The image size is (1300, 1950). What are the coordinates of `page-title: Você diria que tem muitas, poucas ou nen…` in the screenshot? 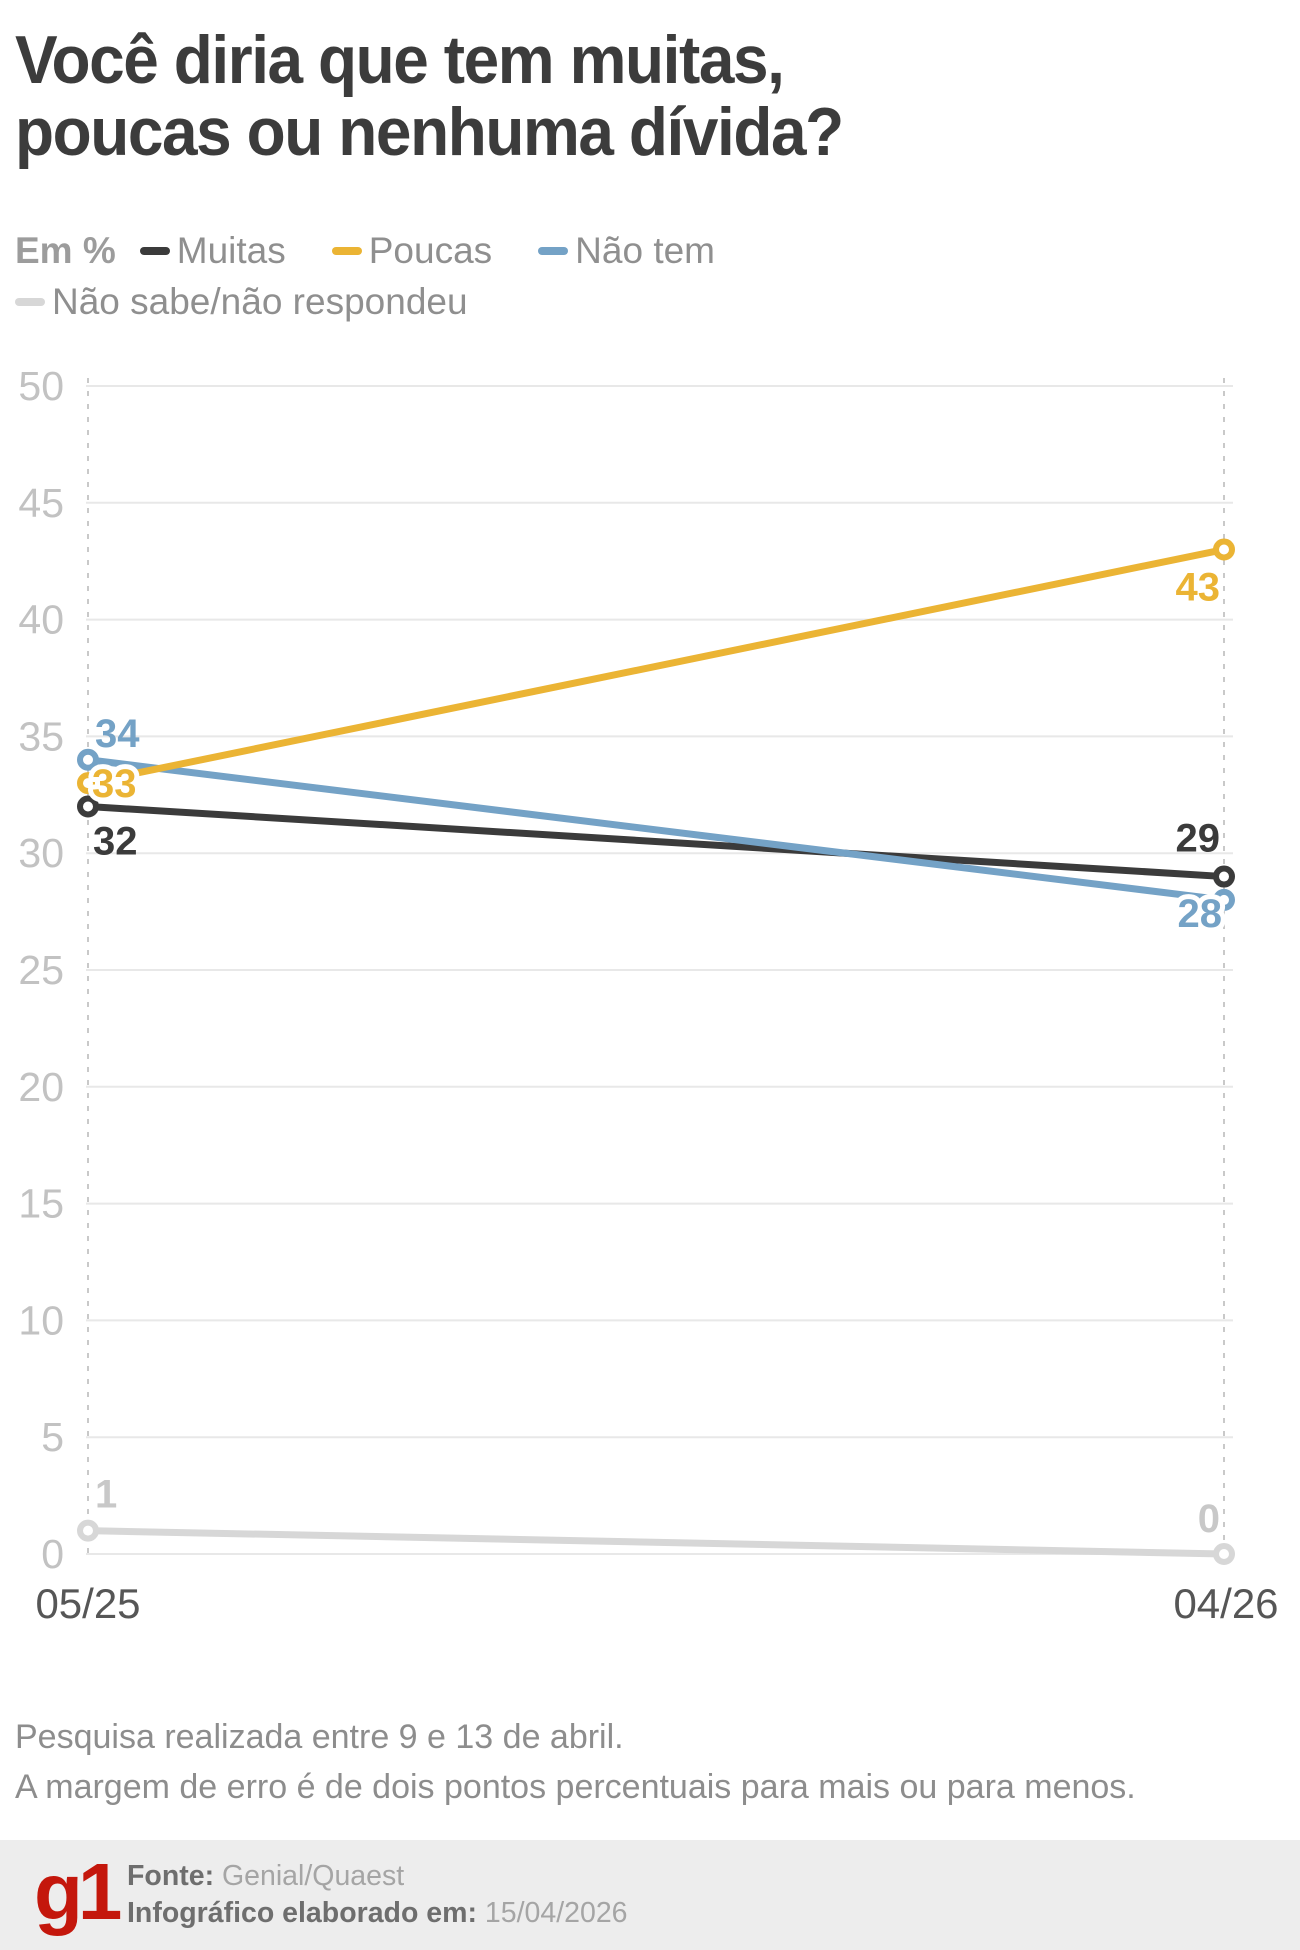 It's located at (429, 96).